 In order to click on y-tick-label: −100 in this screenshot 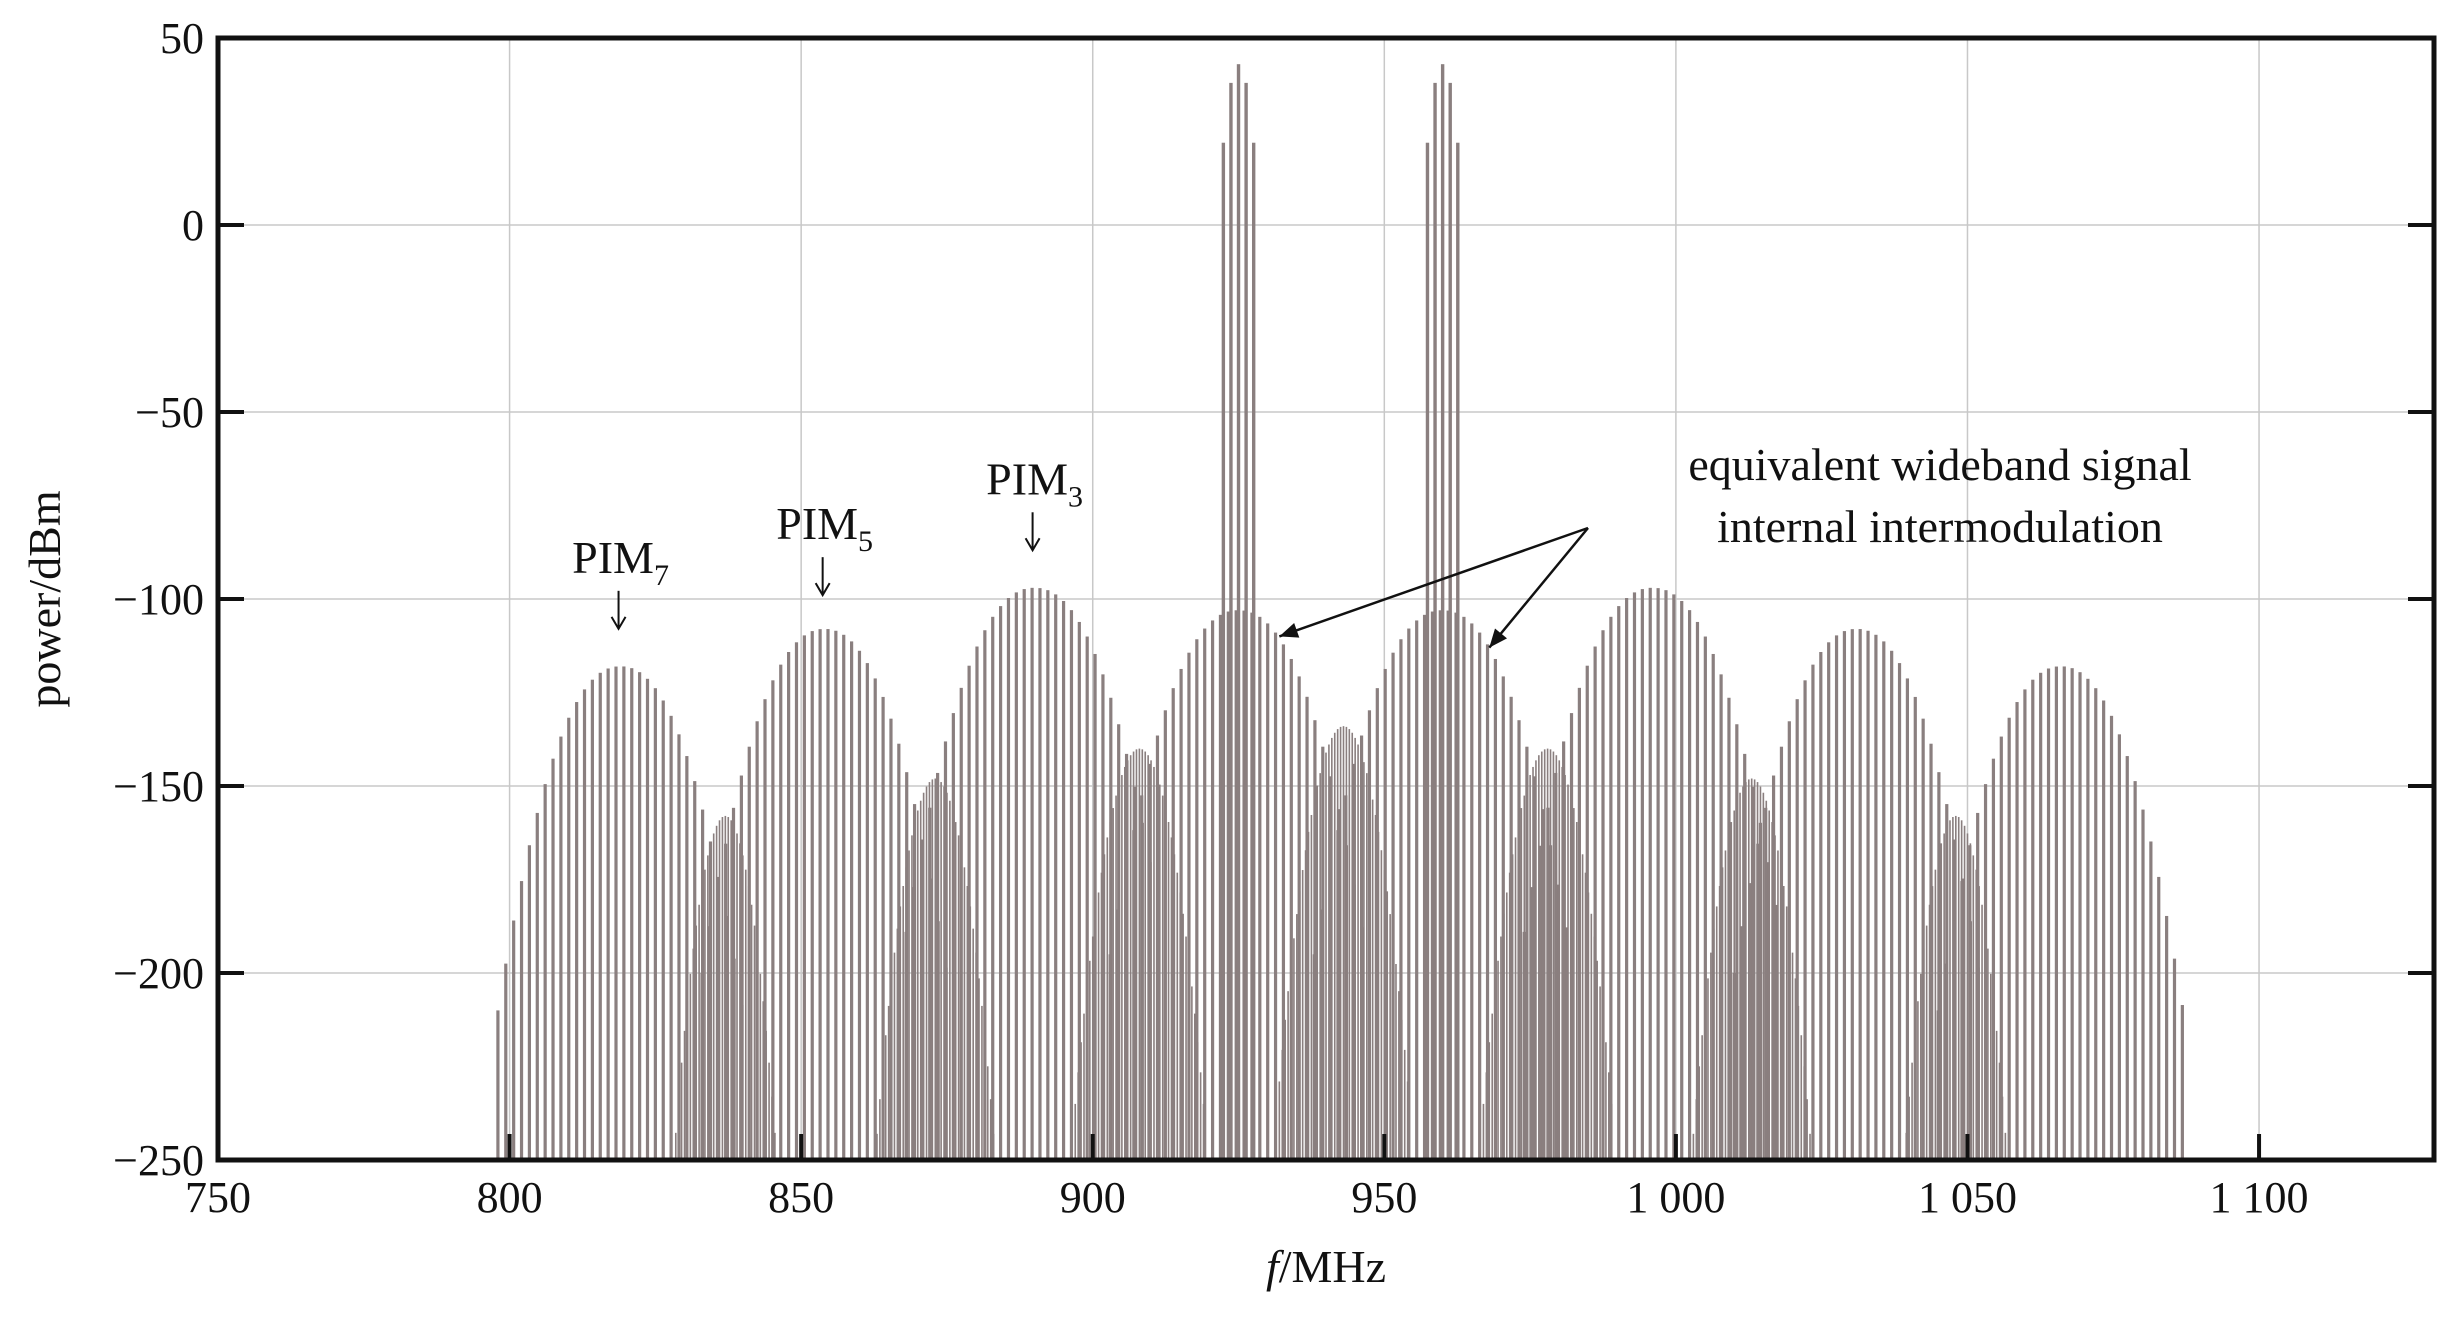, I will do `click(158, 599)`.